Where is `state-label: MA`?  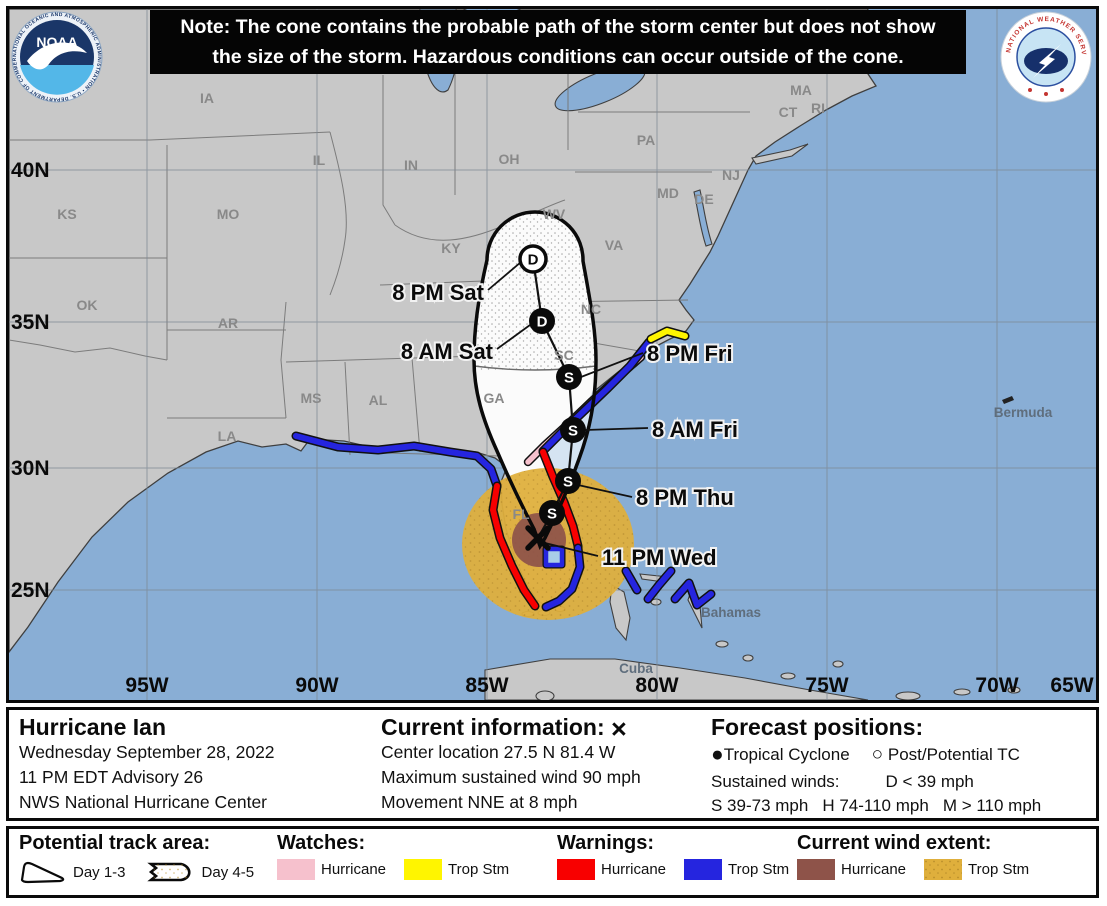 state-label: MA is located at coordinates (801, 90).